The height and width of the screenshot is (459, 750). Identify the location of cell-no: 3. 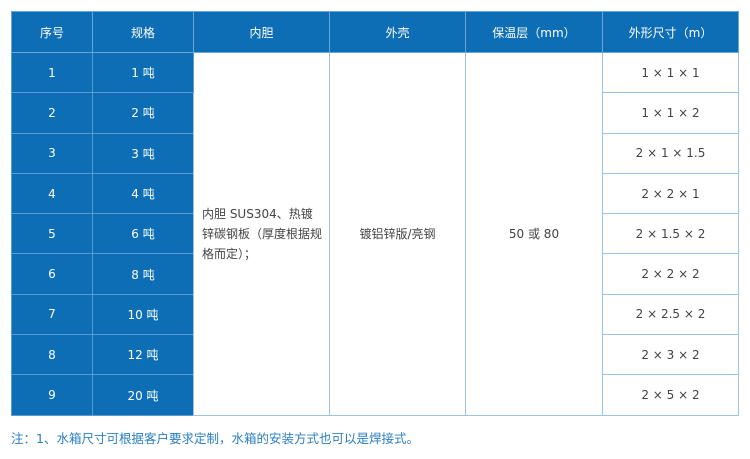
(52, 153).